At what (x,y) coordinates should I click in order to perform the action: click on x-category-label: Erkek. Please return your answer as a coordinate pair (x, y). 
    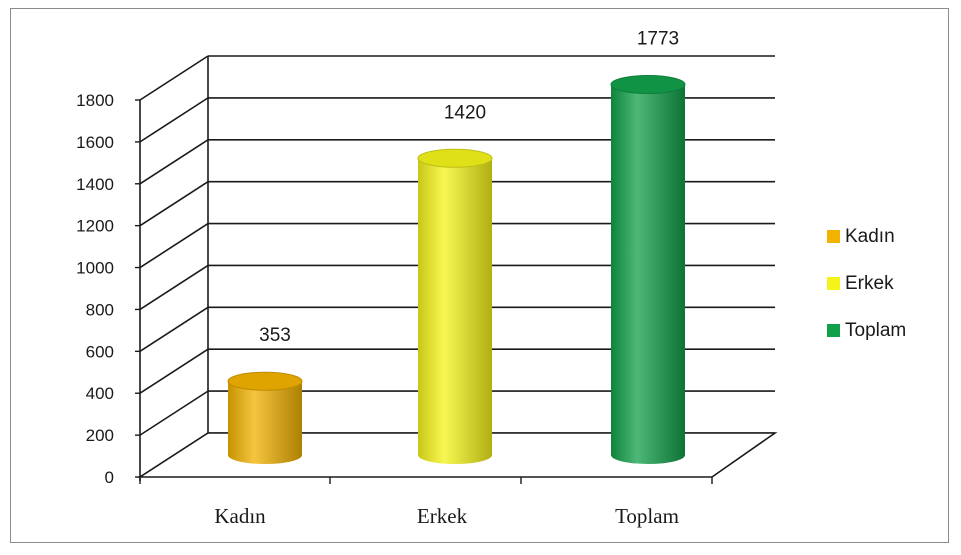
    Looking at the image, I should click on (442, 516).